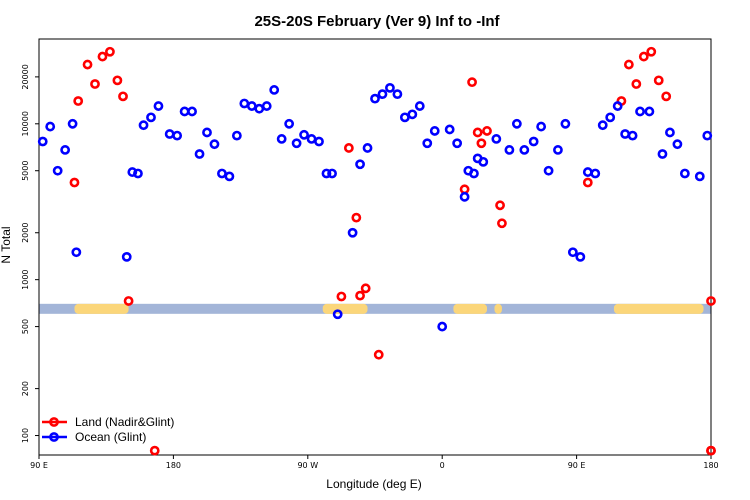 This screenshot has height=500, width=750. I want to click on legend: Land (Nadir&Glint) Ocean (Glint), so click(108, 429).